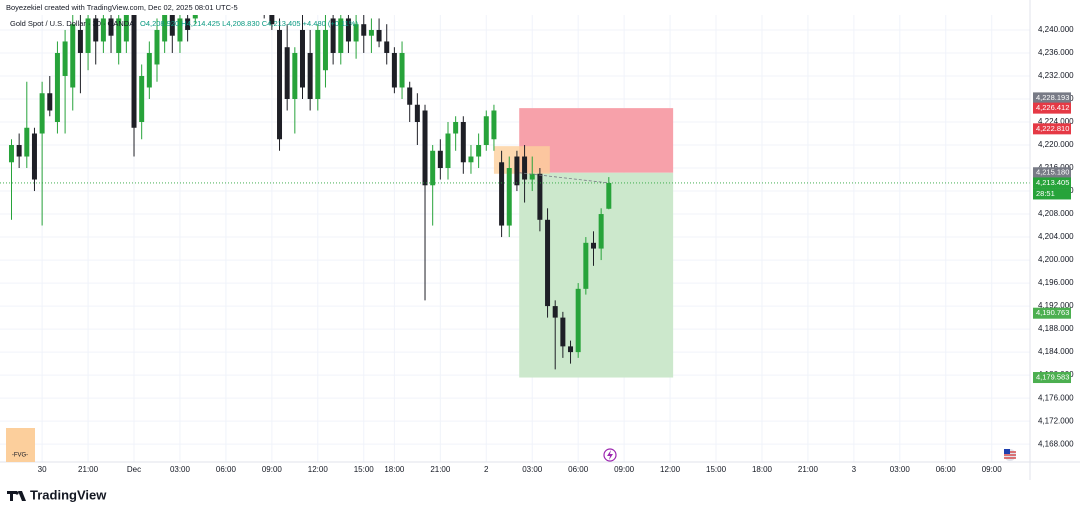 This screenshot has height=514, width=1080. I want to click on price-label: 4,213.405, so click(1052, 182).